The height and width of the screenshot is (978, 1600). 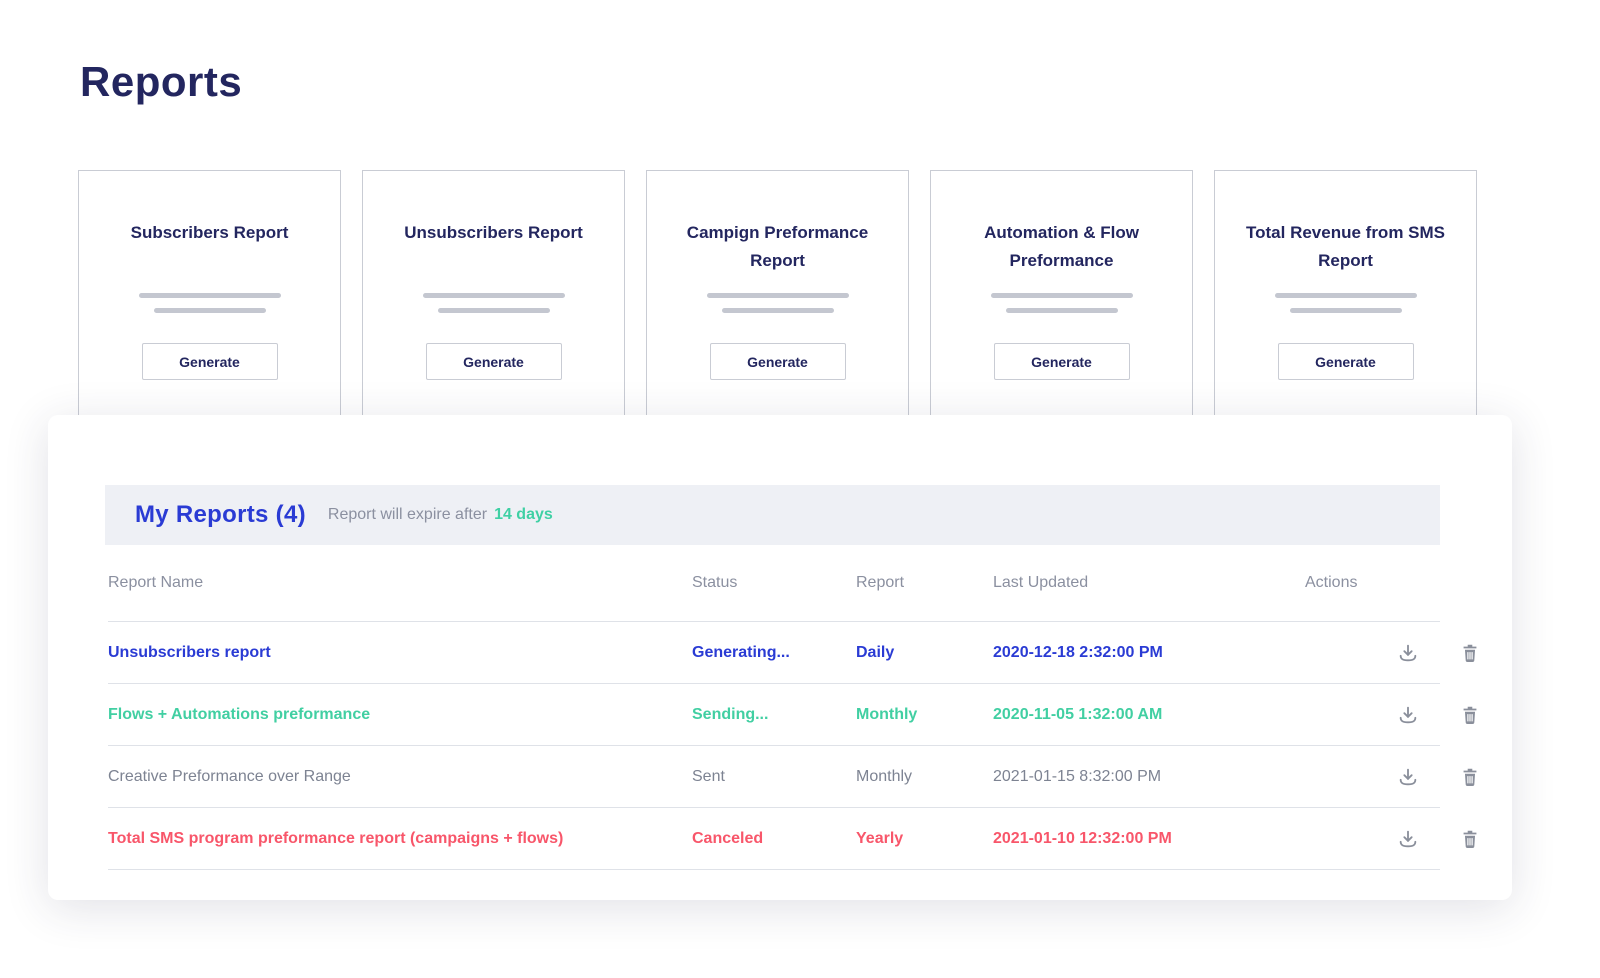 What do you see at coordinates (875, 652) in the screenshot?
I see `report-frequency: Daily` at bounding box center [875, 652].